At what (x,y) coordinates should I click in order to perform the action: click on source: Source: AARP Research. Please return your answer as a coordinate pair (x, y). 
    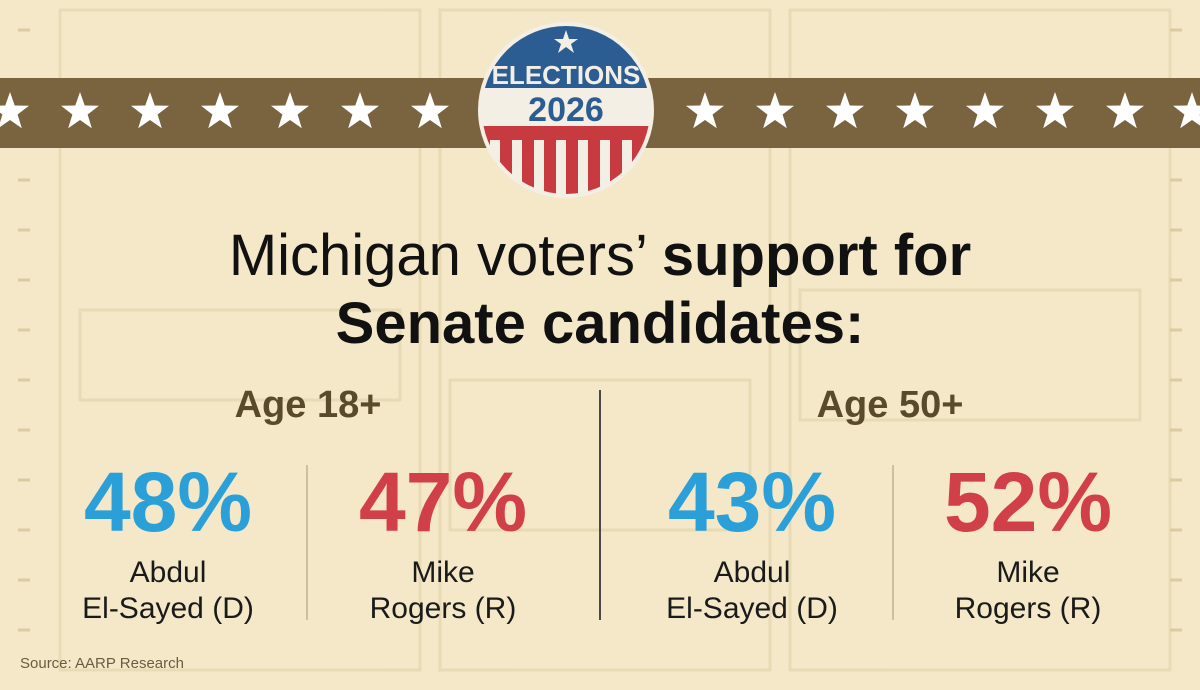
    Looking at the image, I should click on (102, 663).